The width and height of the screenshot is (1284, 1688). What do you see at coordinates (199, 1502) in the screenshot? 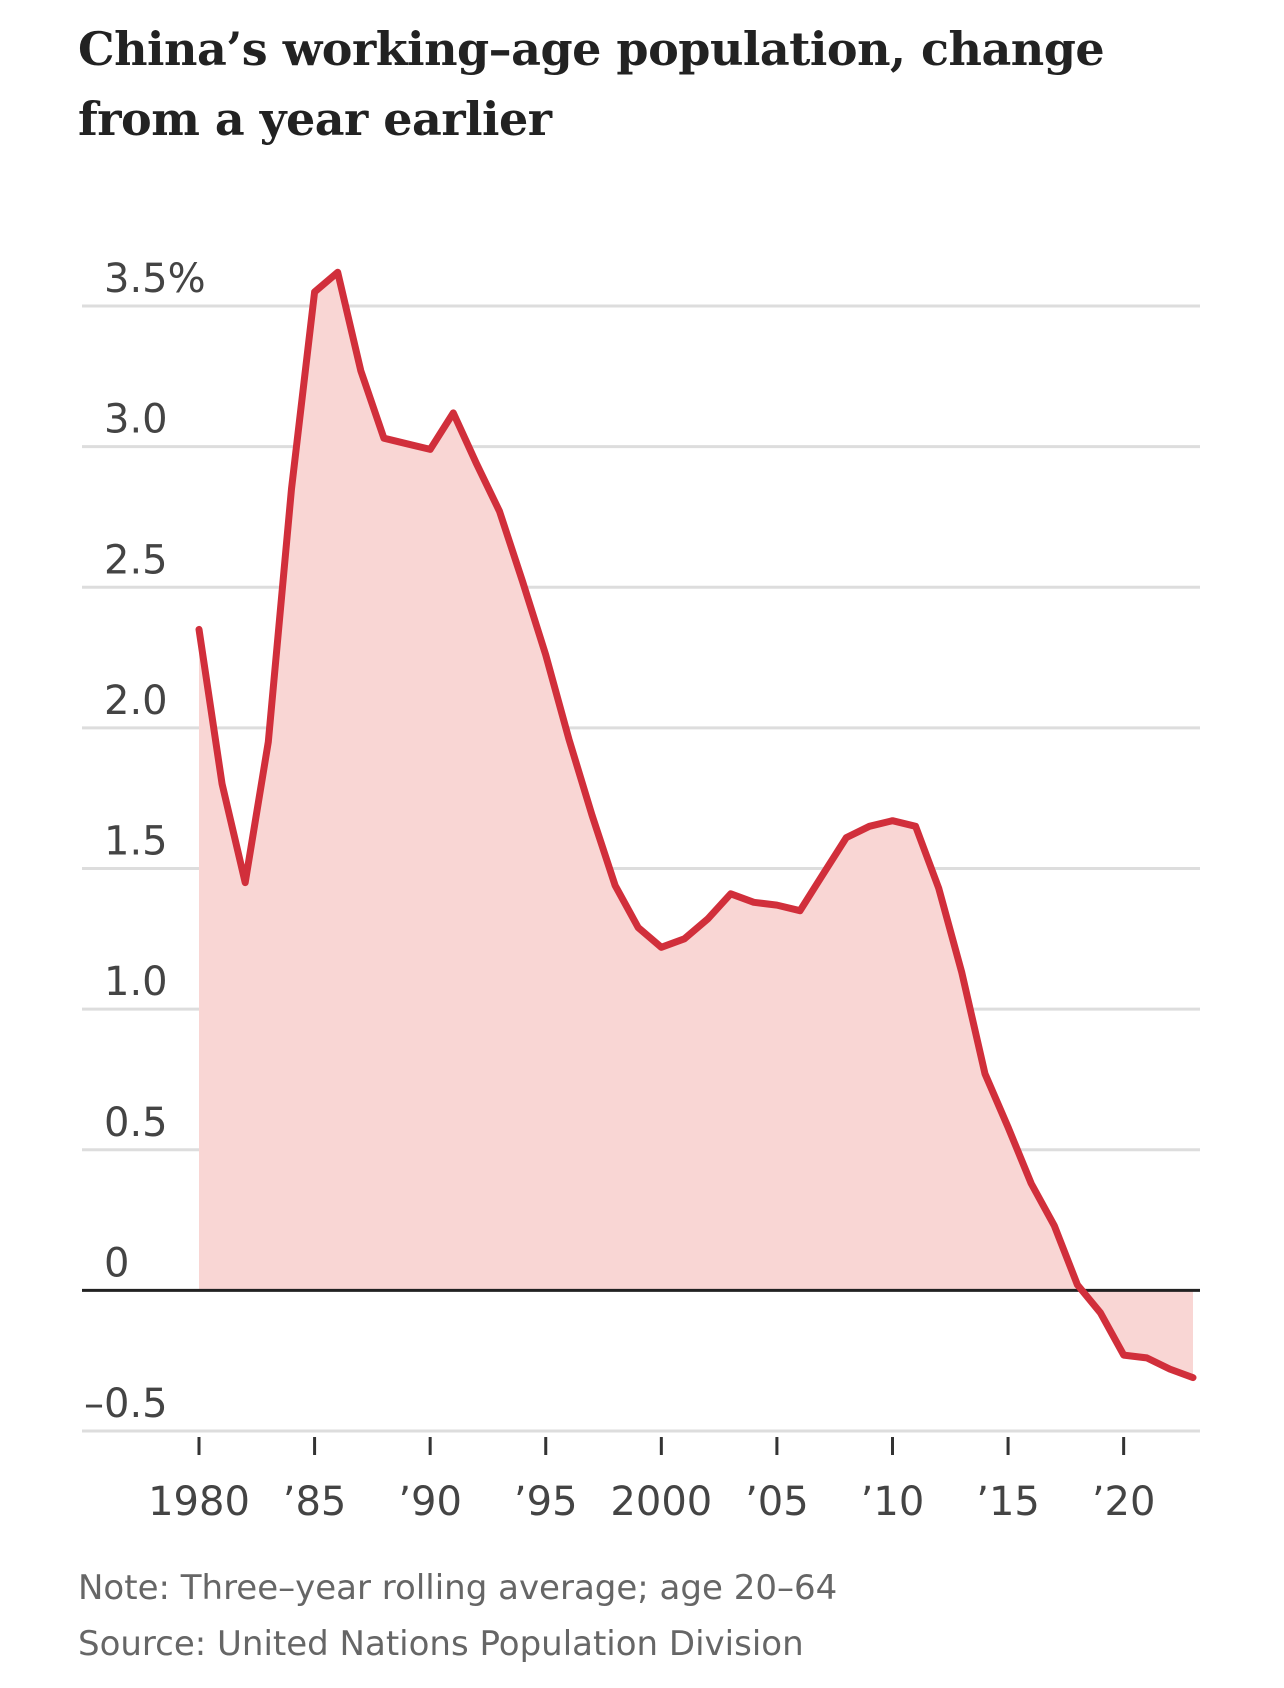
I see `x-tick-label: 1980` at bounding box center [199, 1502].